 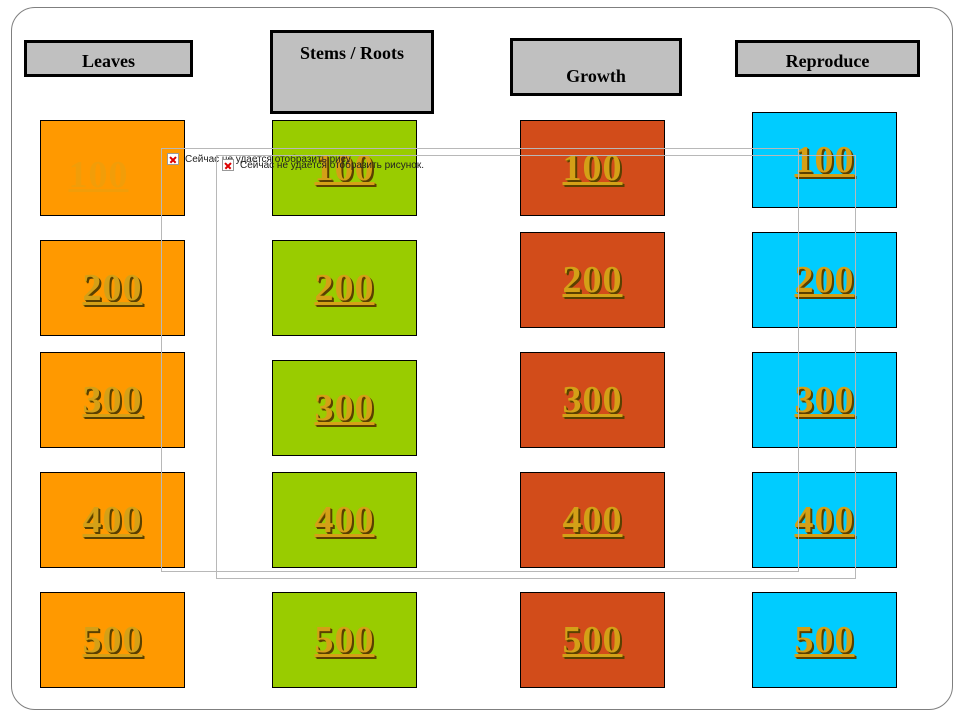 I want to click on tile-reproduce-500: 500, so click(x=824, y=640).